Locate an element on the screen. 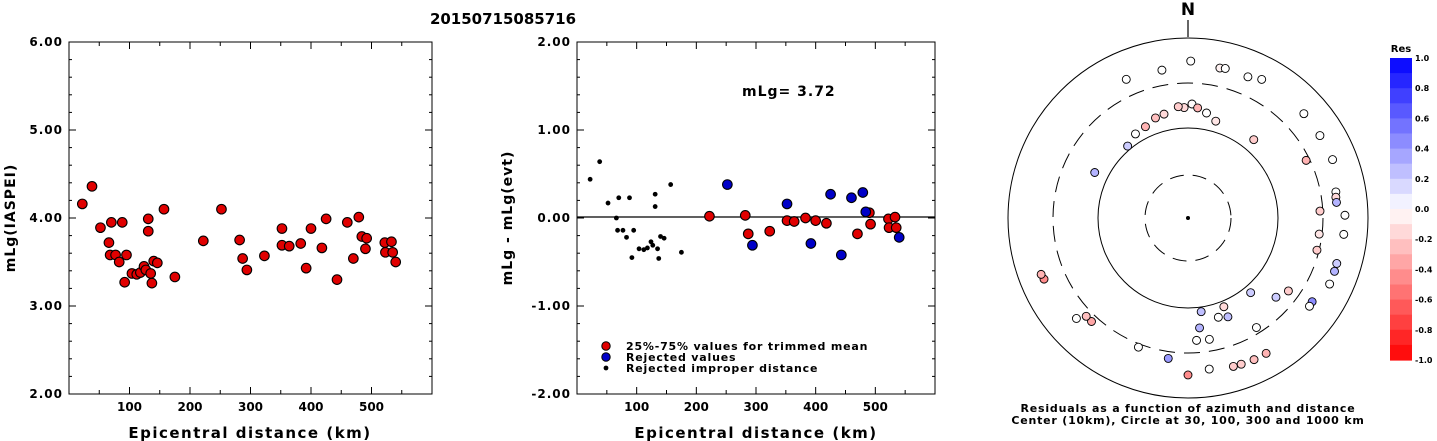  residual-x-tick-label: 100 is located at coordinates (636, 407).